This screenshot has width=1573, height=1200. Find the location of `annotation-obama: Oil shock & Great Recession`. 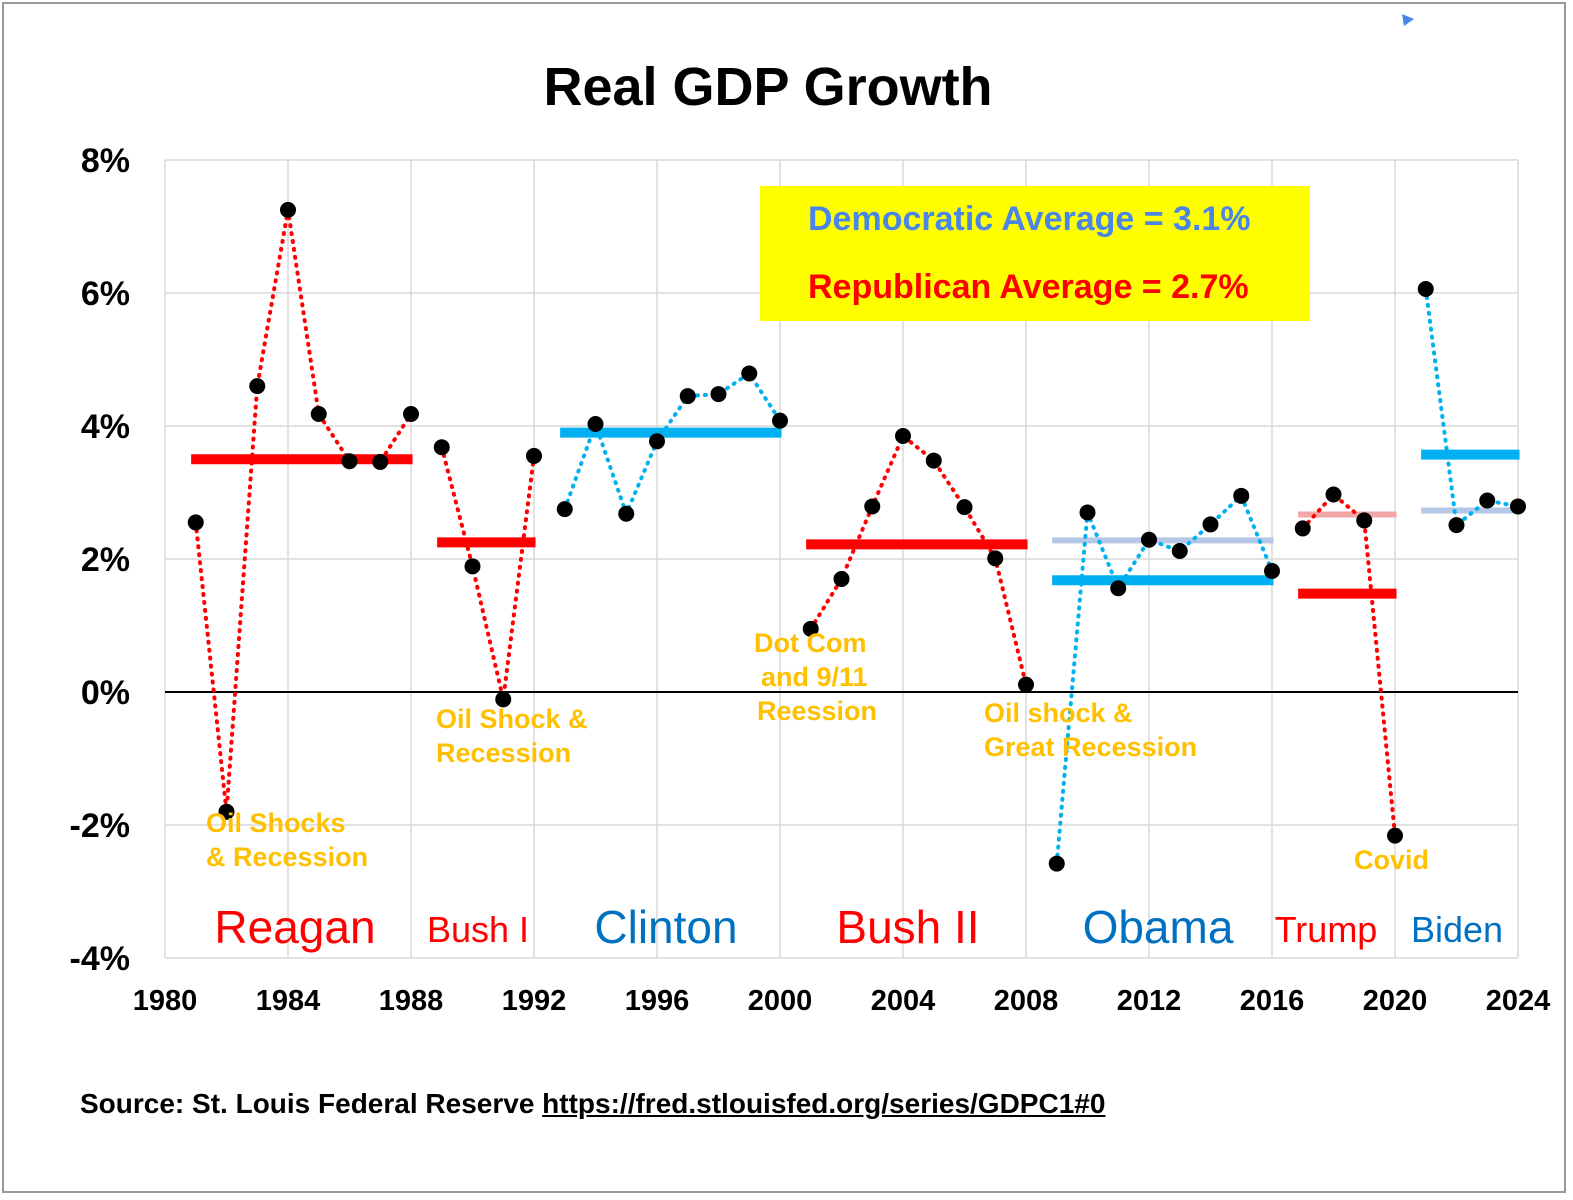

annotation-obama: Oil shock & Great Recession is located at coordinates (1090, 730).